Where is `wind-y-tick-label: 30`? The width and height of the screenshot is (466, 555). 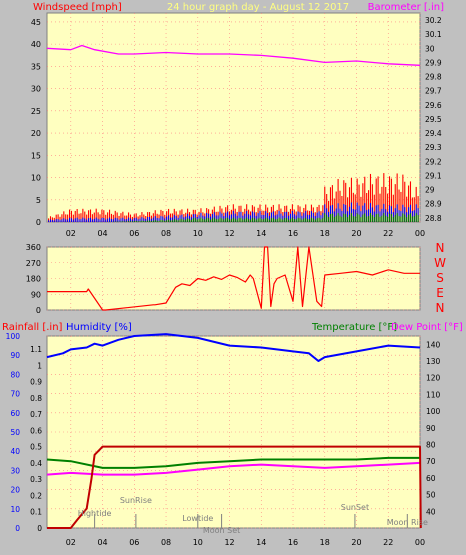 wind-y-tick-label: 30 is located at coordinates (36, 89).